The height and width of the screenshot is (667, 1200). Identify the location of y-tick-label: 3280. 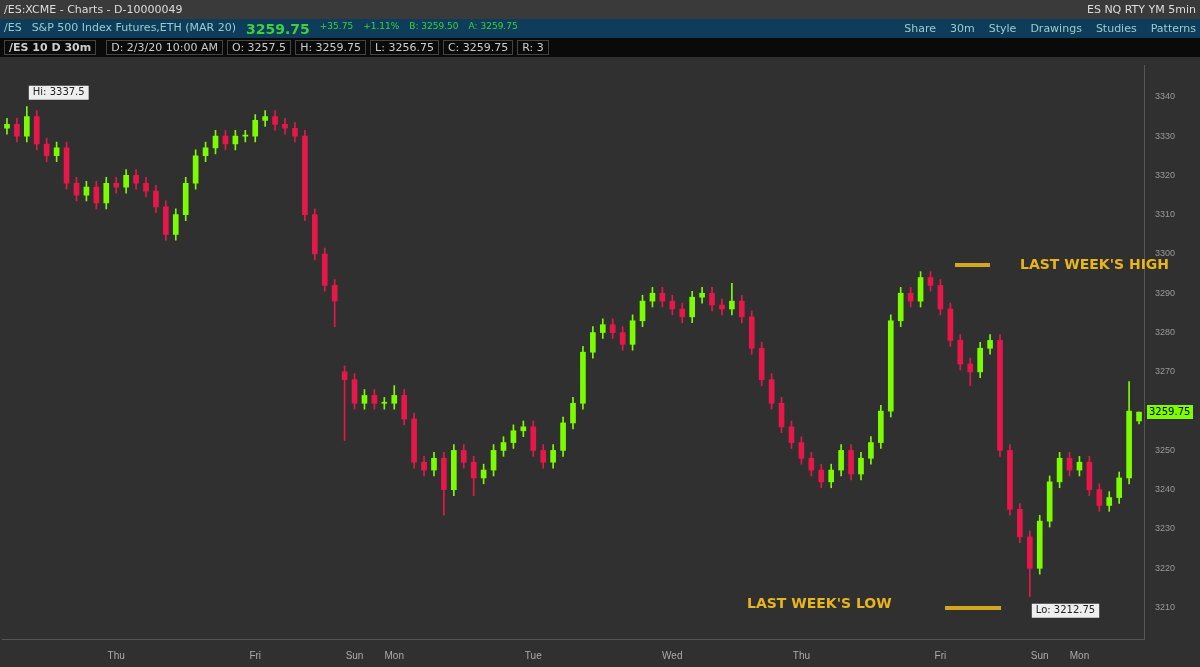
(1165, 332).